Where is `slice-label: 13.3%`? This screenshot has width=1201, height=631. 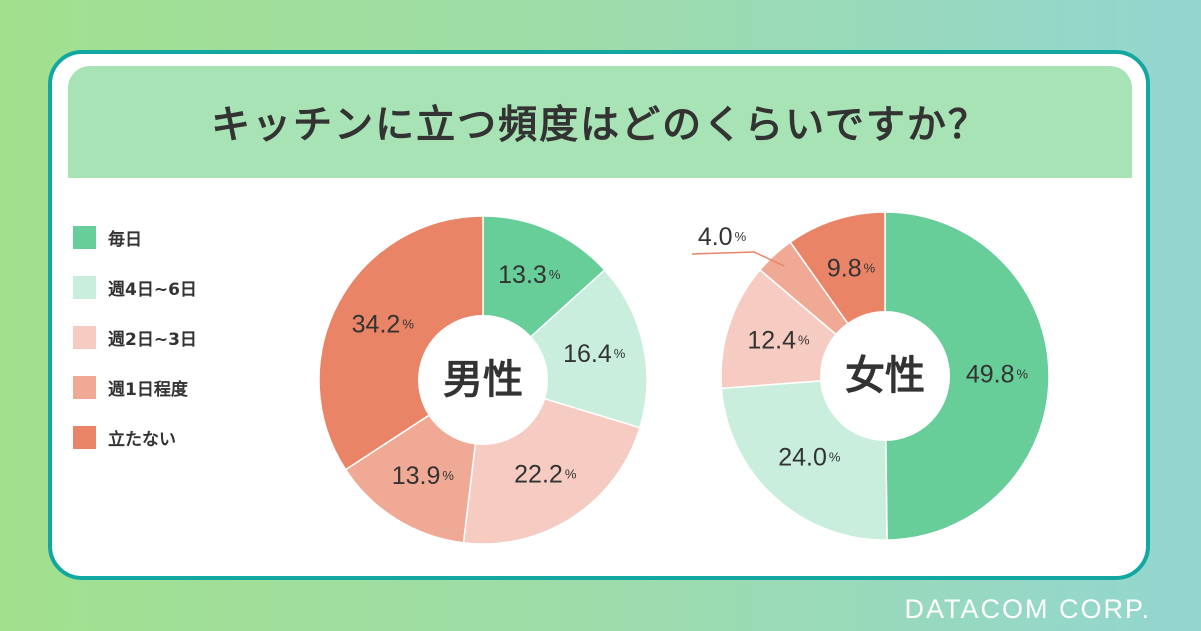
slice-label: 13.3% is located at coordinates (529, 274).